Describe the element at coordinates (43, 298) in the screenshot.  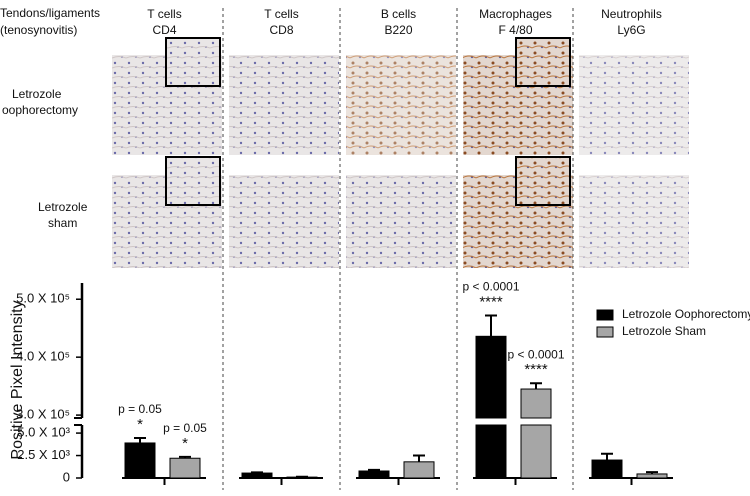
I see `y-tick-label: 5.0 X 10⁵` at that location.